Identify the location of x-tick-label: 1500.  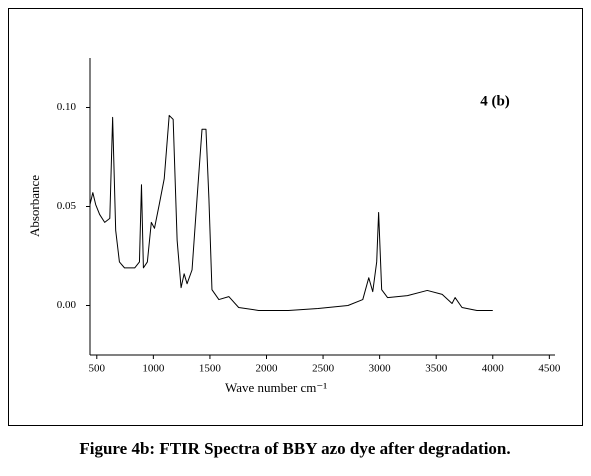
(210, 369).